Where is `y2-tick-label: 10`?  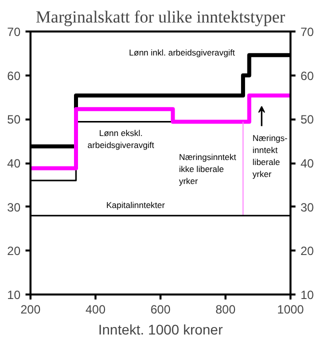
y2-tick-label: 10 is located at coordinates (307, 295).